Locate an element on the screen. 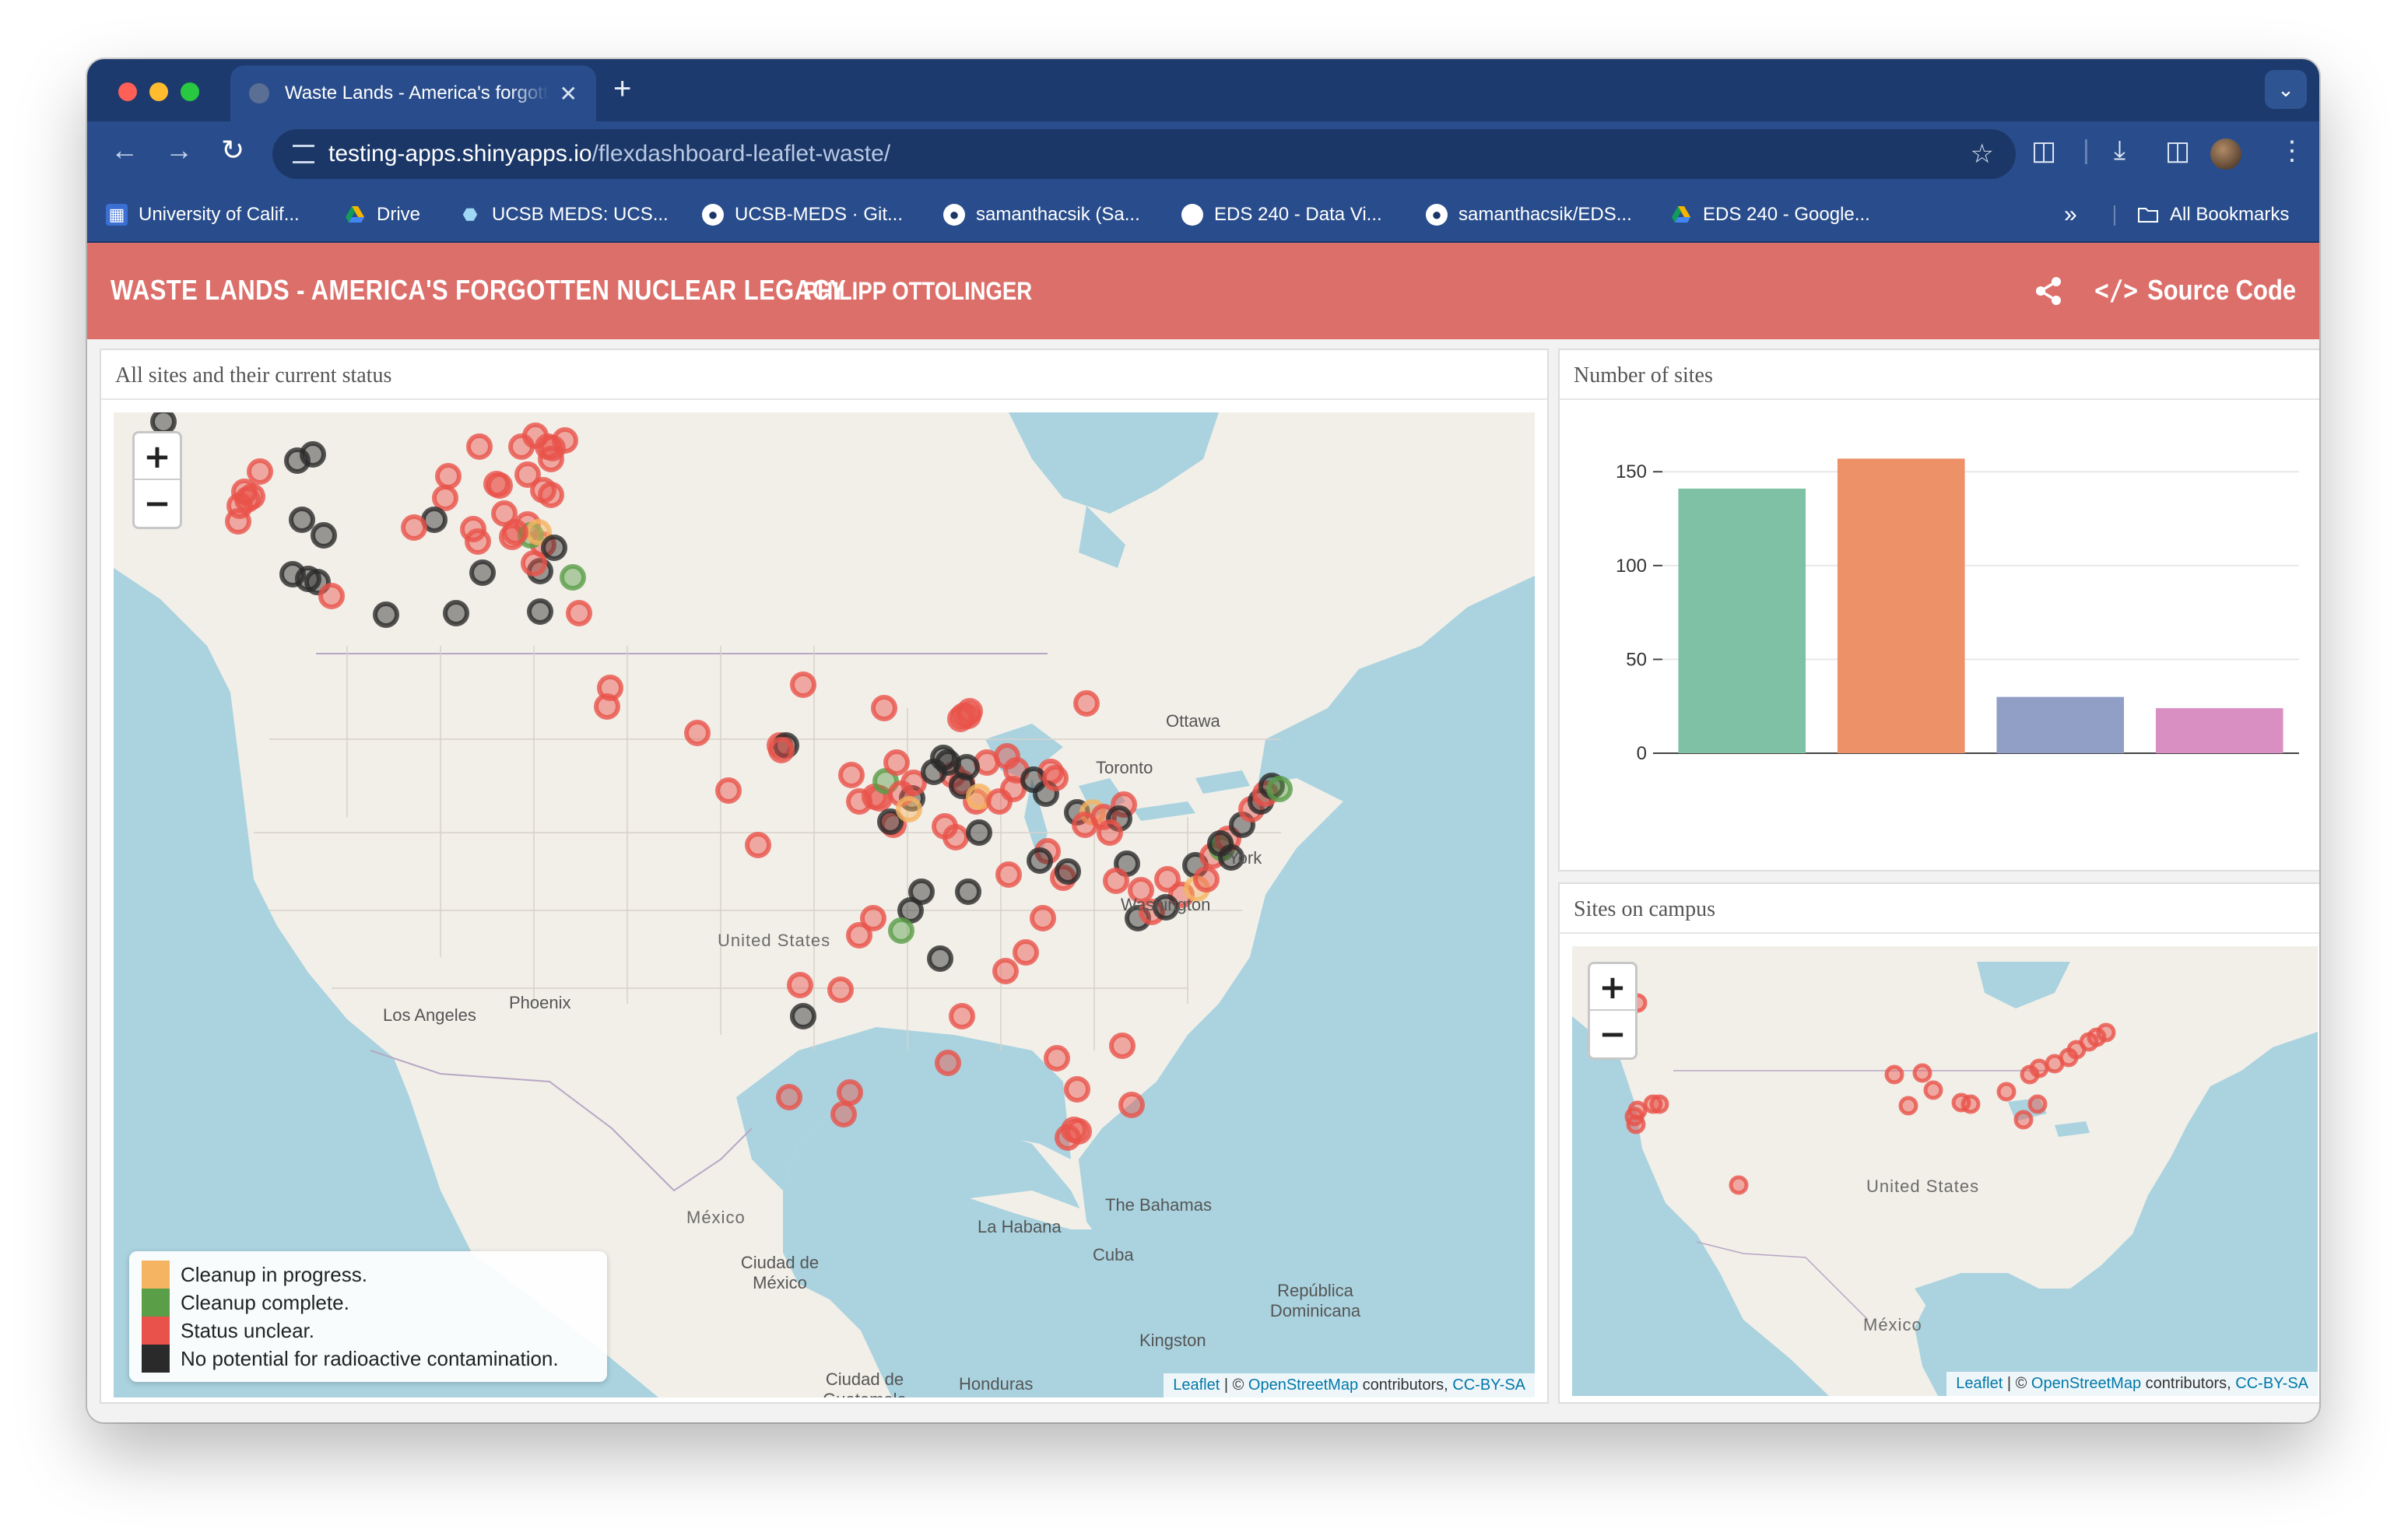 The image size is (2408, 1536). tab-close-icon: ✕ is located at coordinates (568, 93).